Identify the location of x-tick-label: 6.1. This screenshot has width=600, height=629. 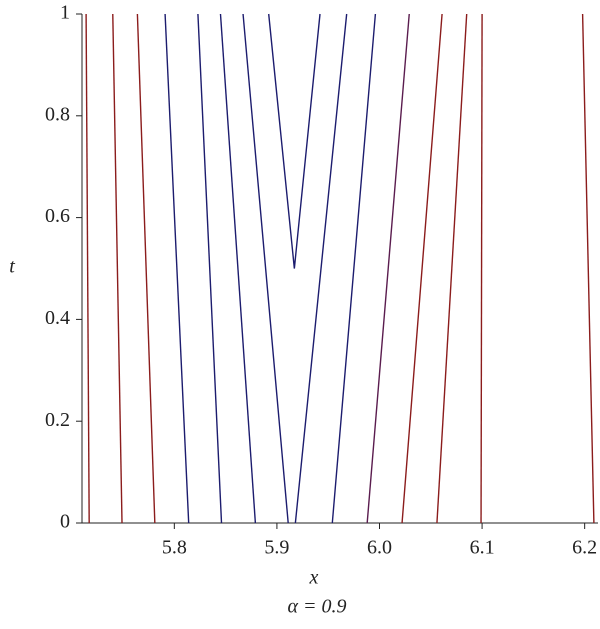
(482, 548).